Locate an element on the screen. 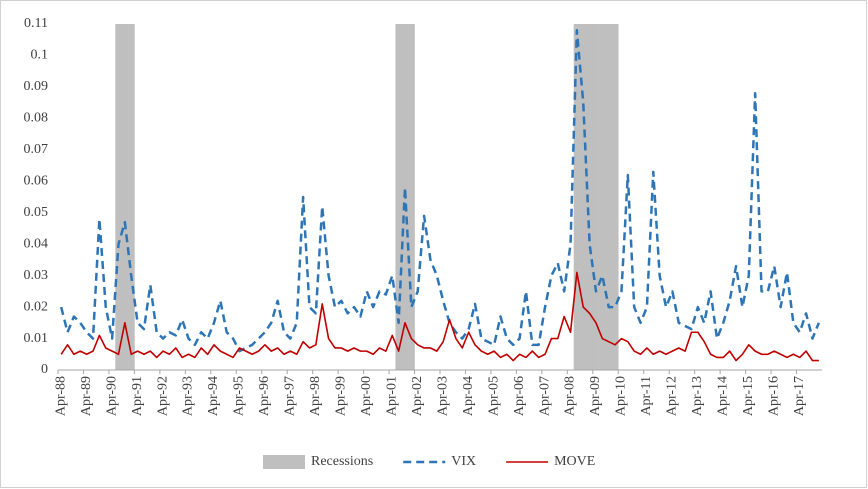  x-tick-label: Apr-97 is located at coordinates (290, 396).